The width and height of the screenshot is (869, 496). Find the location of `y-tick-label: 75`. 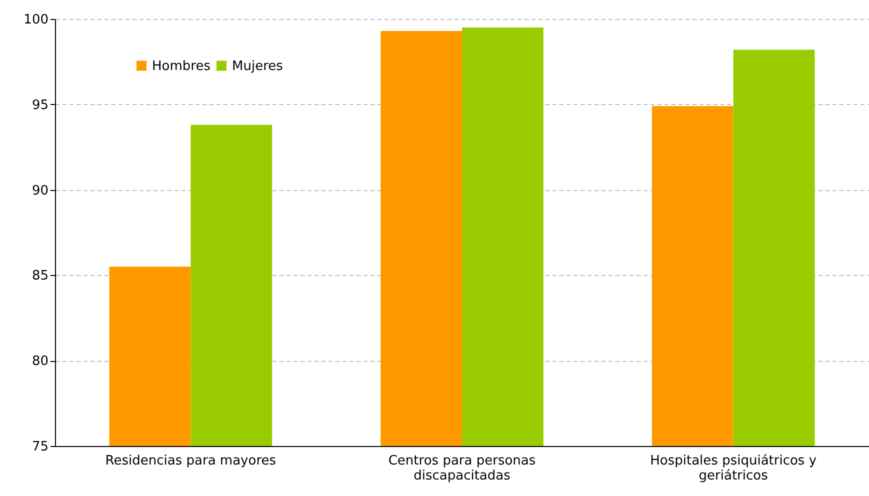

y-tick-label: 75 is located at coordinates (40, 447).